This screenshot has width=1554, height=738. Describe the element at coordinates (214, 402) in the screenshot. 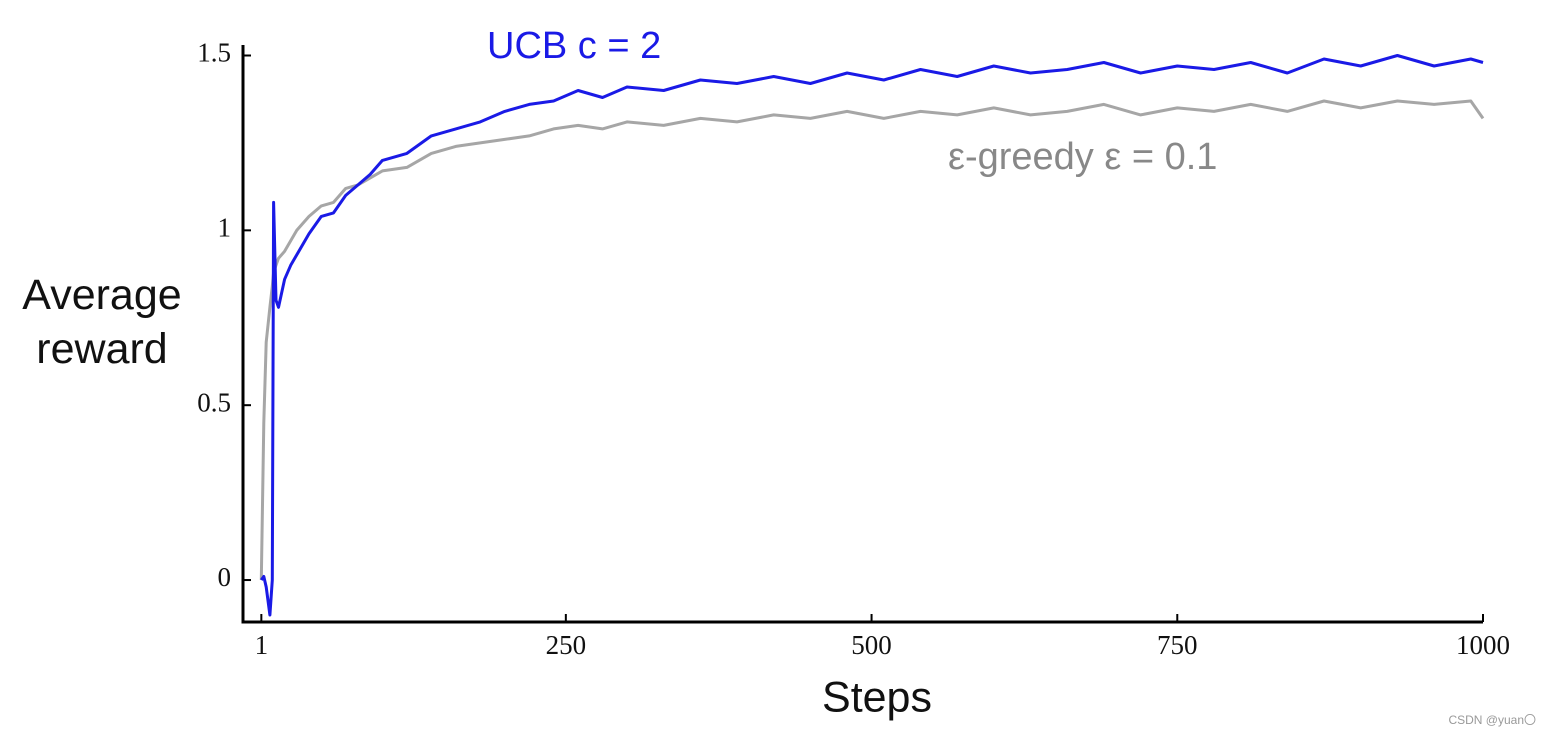

I see `y-tick-label: 0.5` at that location.